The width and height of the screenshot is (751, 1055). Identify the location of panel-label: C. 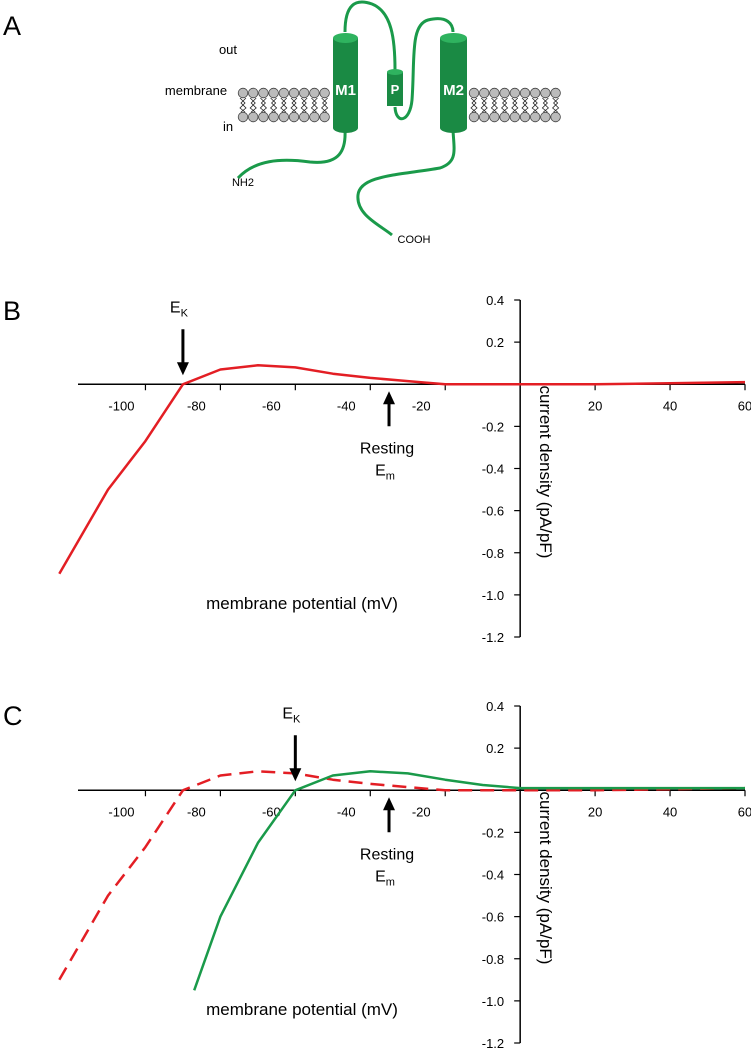
(13, 716).